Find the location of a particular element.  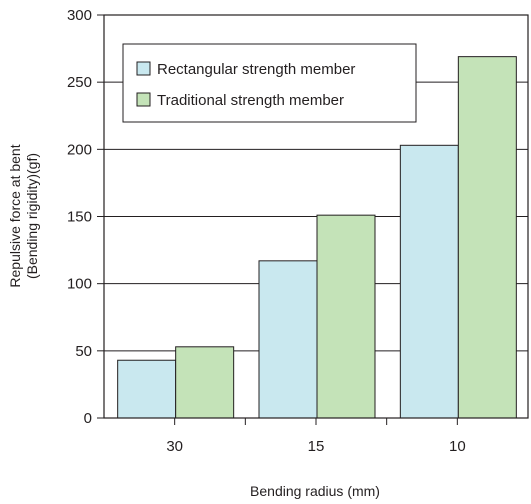

x-tick-label-30: 30 is located at coordinates (174, 446).